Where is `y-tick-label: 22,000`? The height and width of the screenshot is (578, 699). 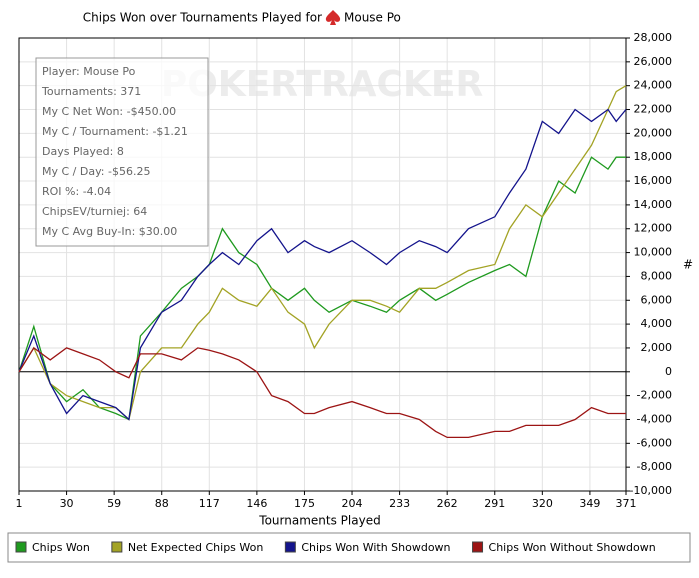
y-tick-label: 22,000 is located at coordinates (653, 109).